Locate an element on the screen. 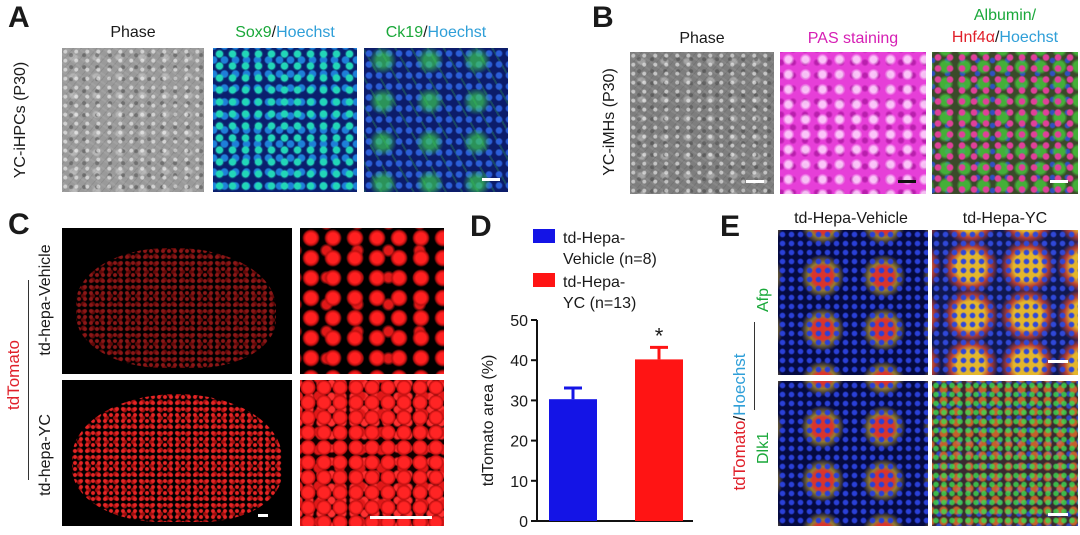 Image resolution: width=1080 pixels, height=535 pixels. image-dlk1-yc is located at coordinates (1005, 453).